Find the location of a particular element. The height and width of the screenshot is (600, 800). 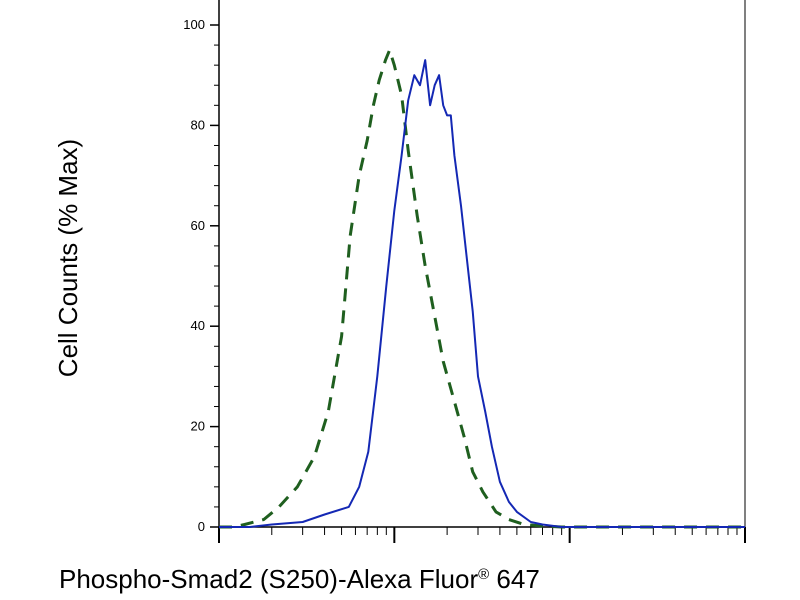

y-tick-label: 40 is located at coordinates (198, 325).